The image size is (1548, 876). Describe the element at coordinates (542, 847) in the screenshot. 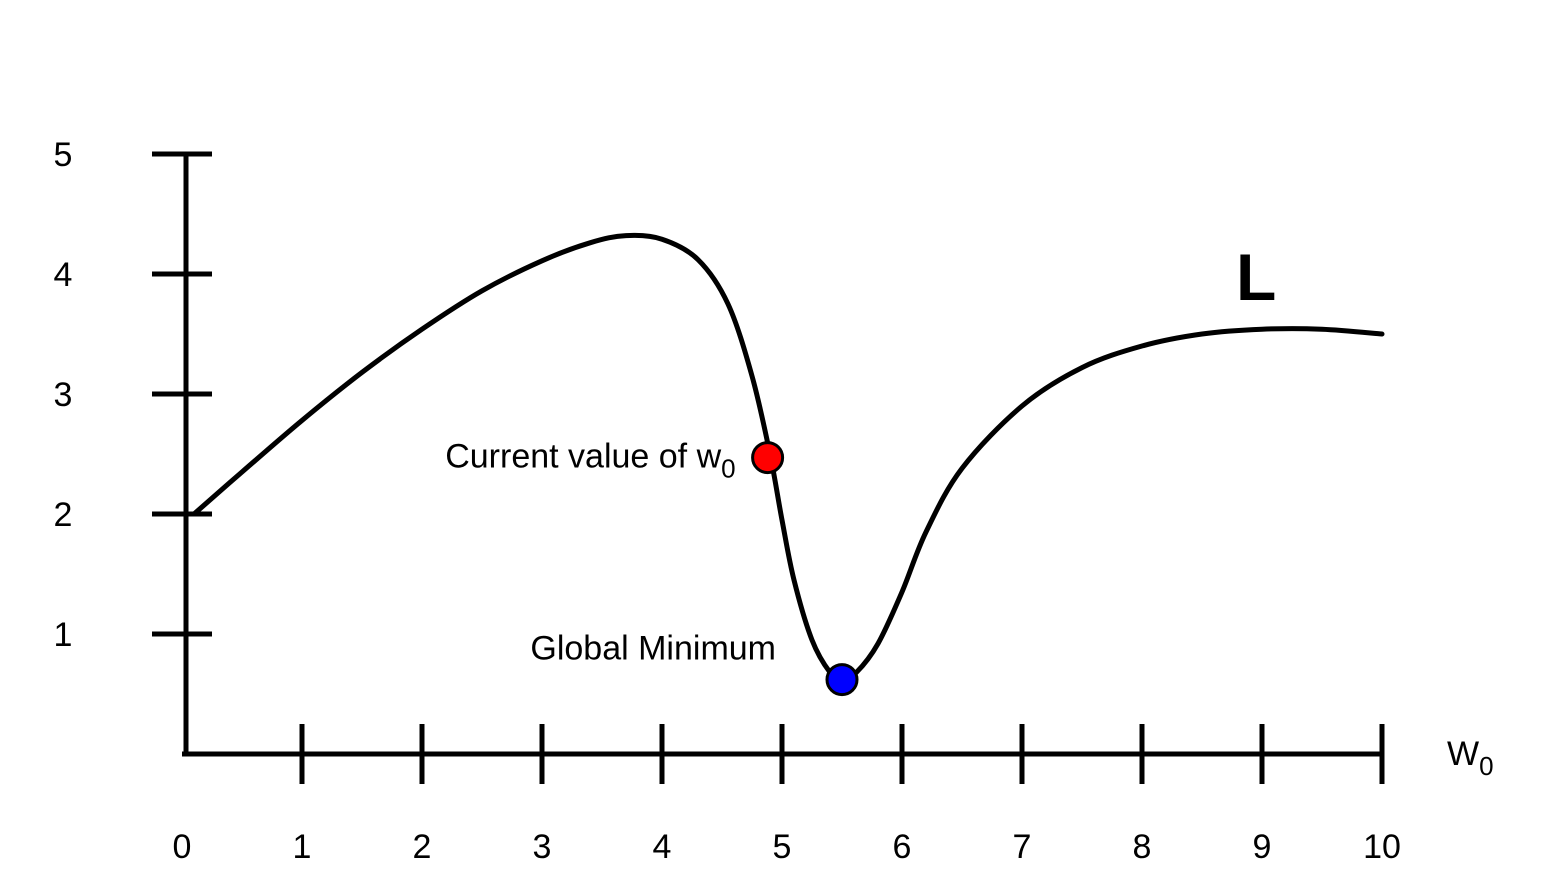

I see `x-tick-label-3: 3` at that location.